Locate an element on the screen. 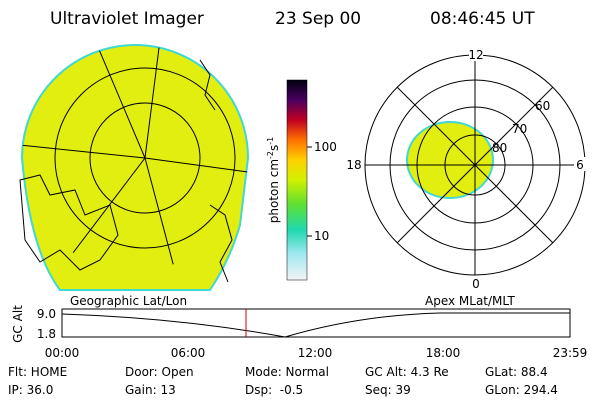 This screenshot has height=400, width=600. map-label: Geographic Lat/Lon is located at coordinates (128, 301).